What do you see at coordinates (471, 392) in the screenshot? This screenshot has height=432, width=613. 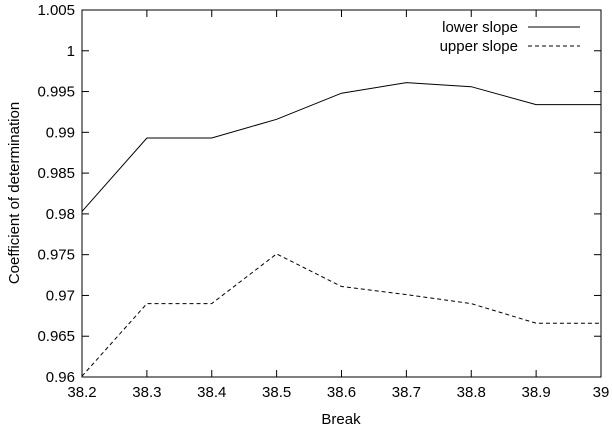 I see `x-tick-label: 38.8` at bounding box center [471, 392].